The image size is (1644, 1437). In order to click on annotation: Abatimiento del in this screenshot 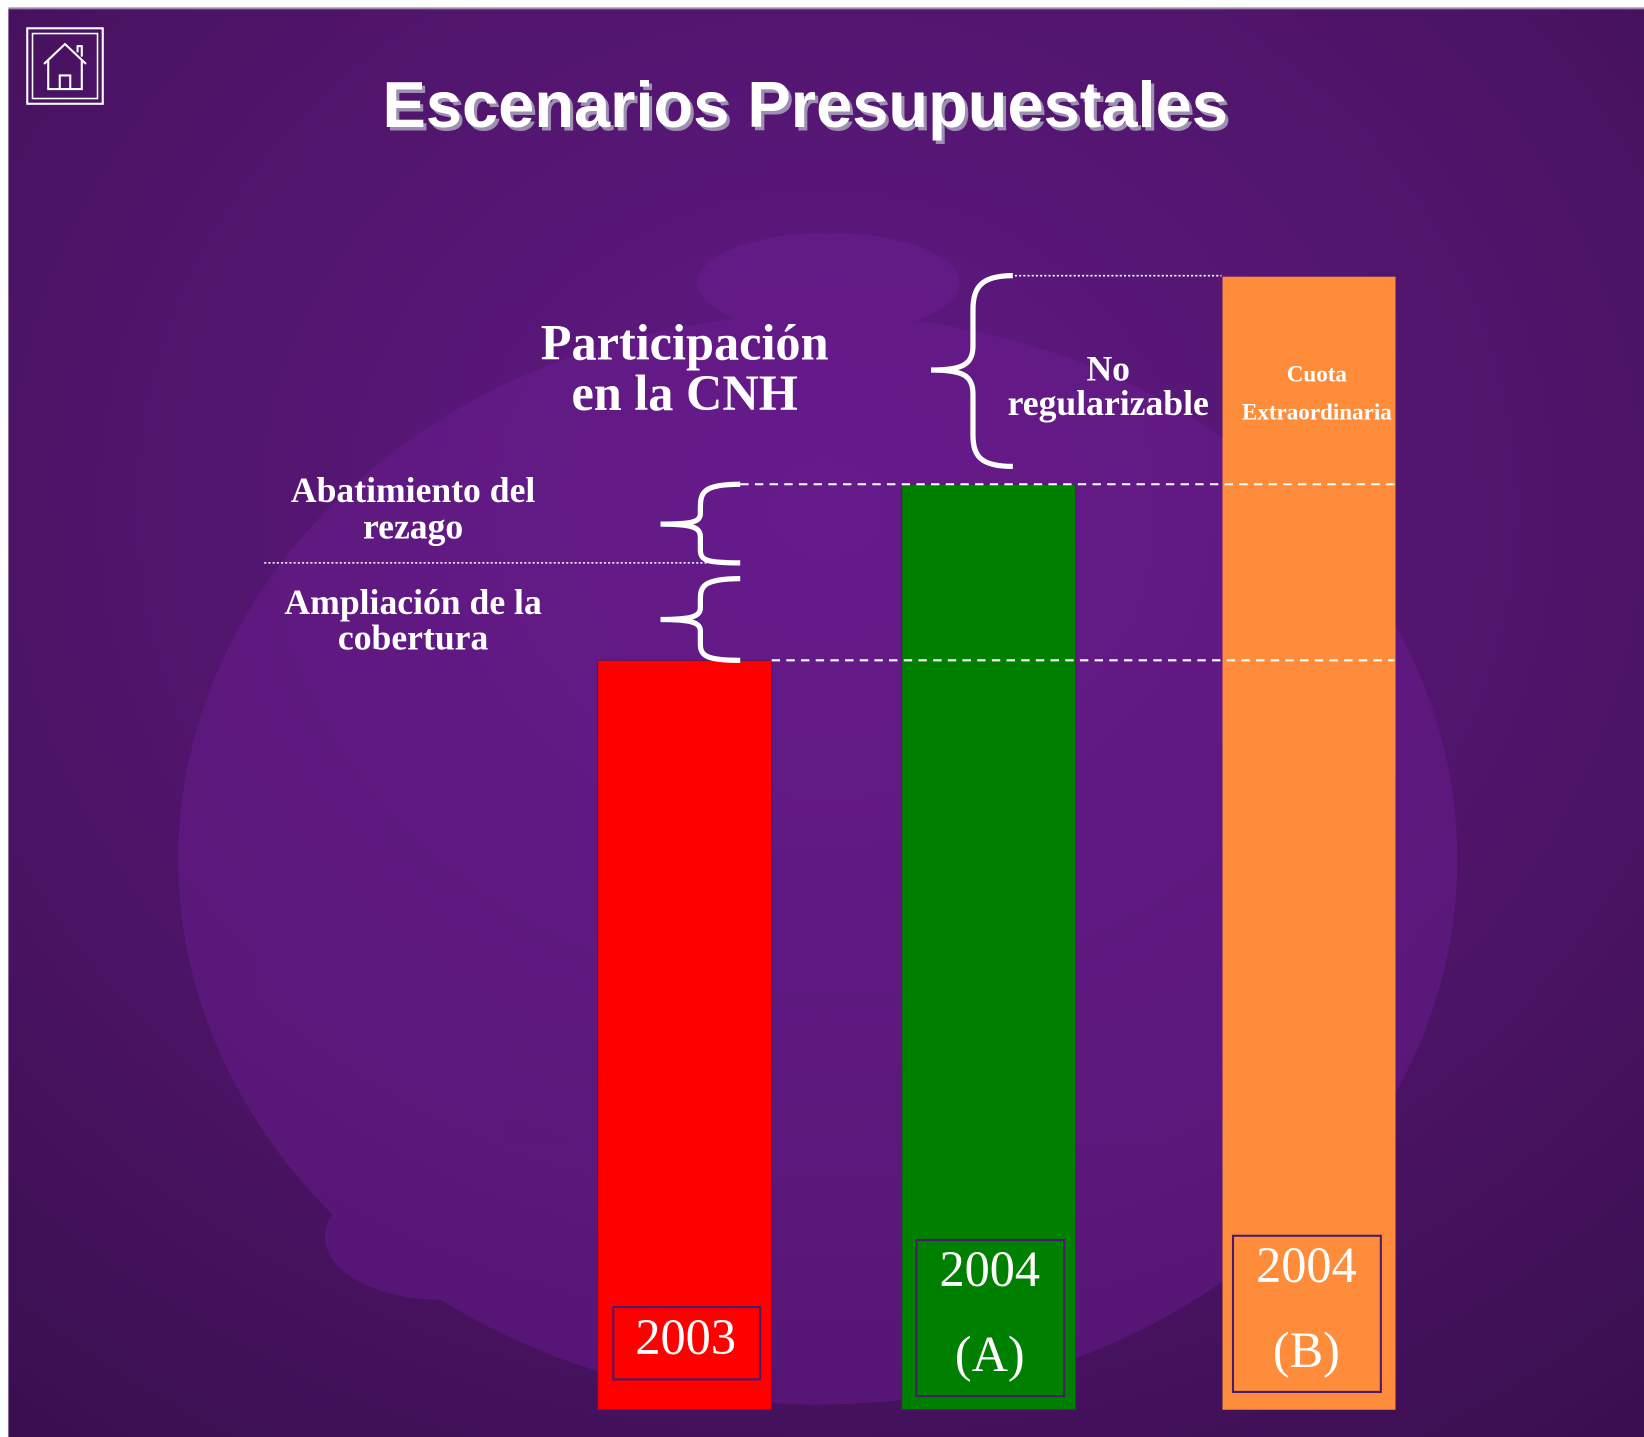, I will do `click(413, 490)`.